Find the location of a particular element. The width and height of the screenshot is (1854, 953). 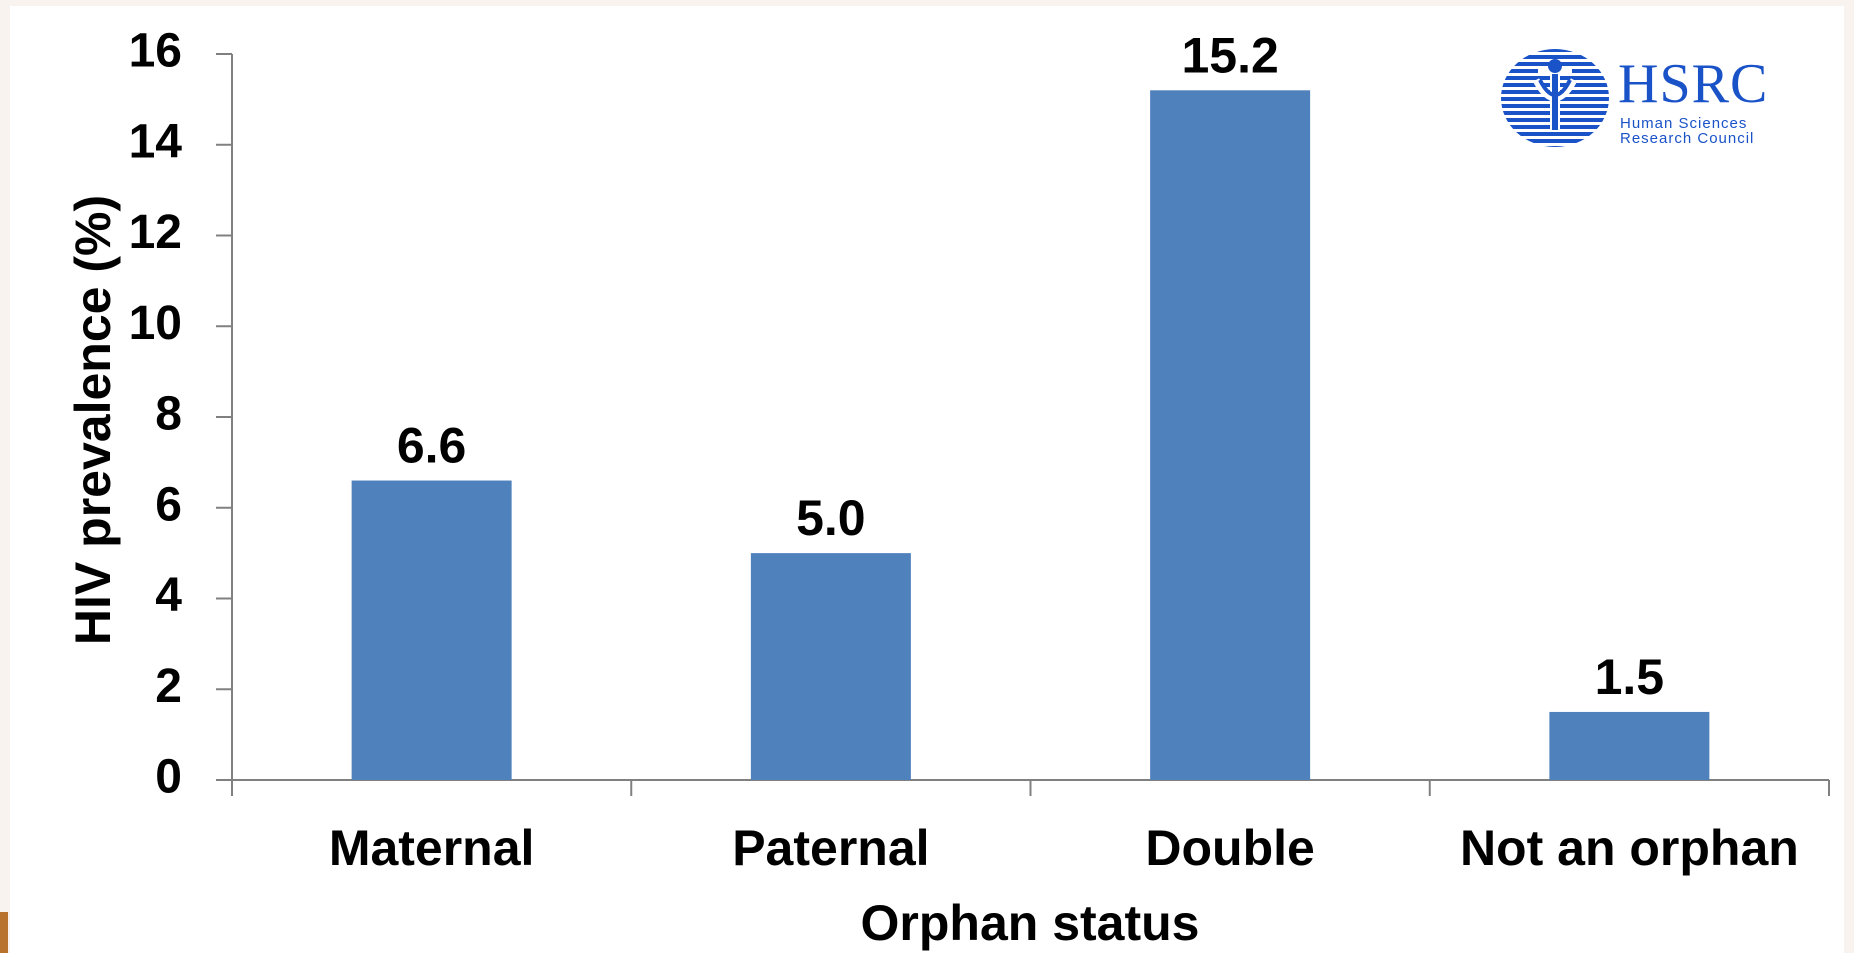

x-tick-label: Maternal is located at coordinates (432, 848).